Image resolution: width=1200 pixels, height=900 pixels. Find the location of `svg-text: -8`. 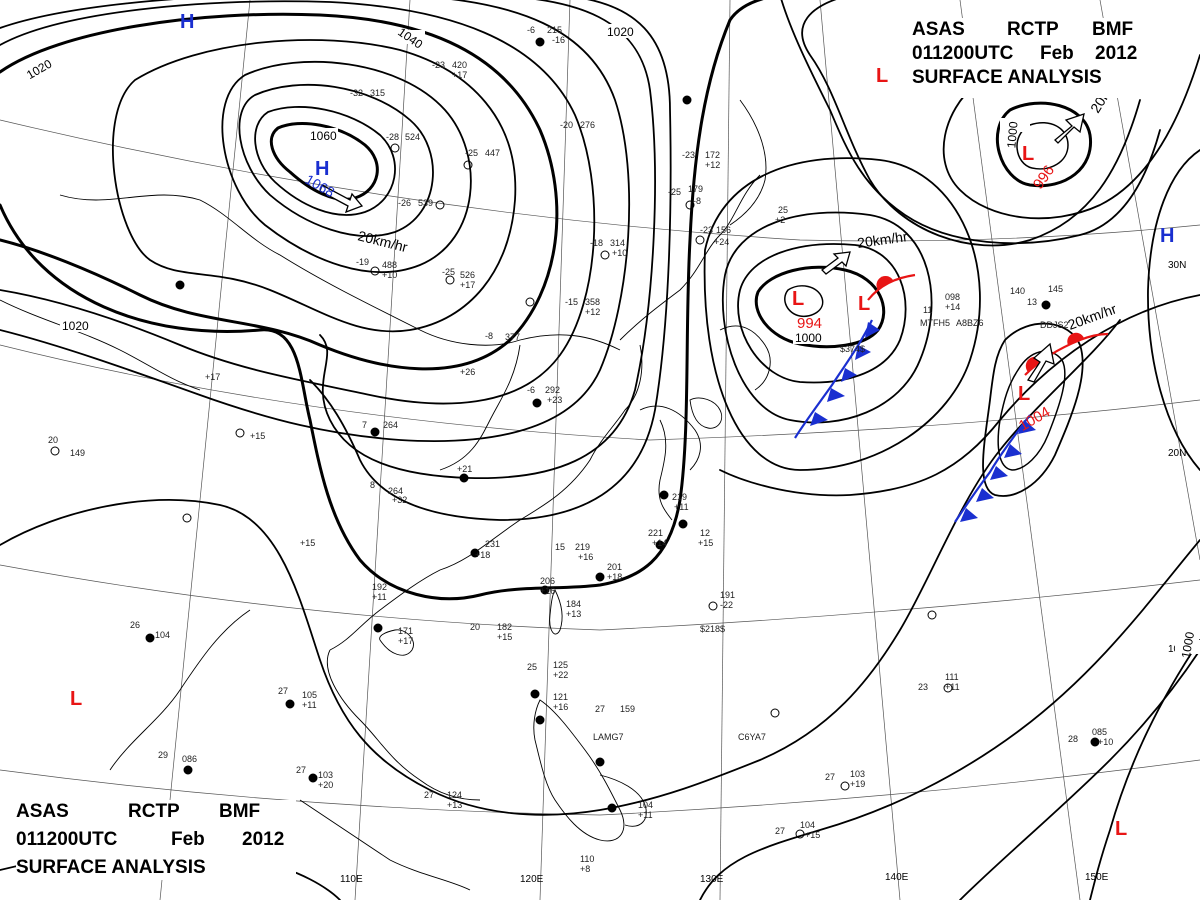

svg-text: -8 is located at coordinates (489, 336).